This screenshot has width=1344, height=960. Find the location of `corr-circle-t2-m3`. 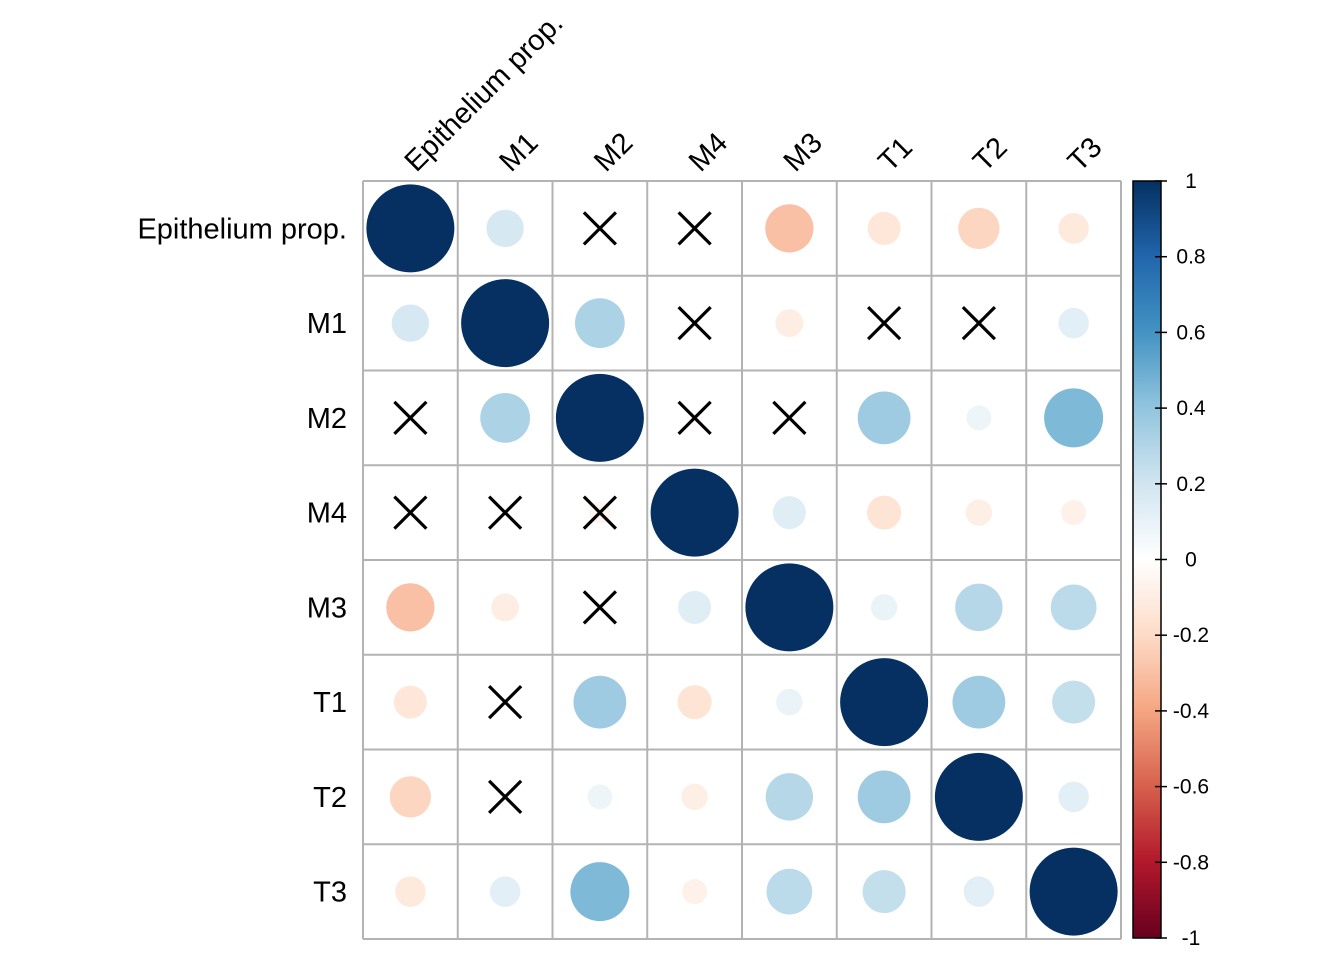

corr-circle-t2-m3 is located at coordinates (789, 797).